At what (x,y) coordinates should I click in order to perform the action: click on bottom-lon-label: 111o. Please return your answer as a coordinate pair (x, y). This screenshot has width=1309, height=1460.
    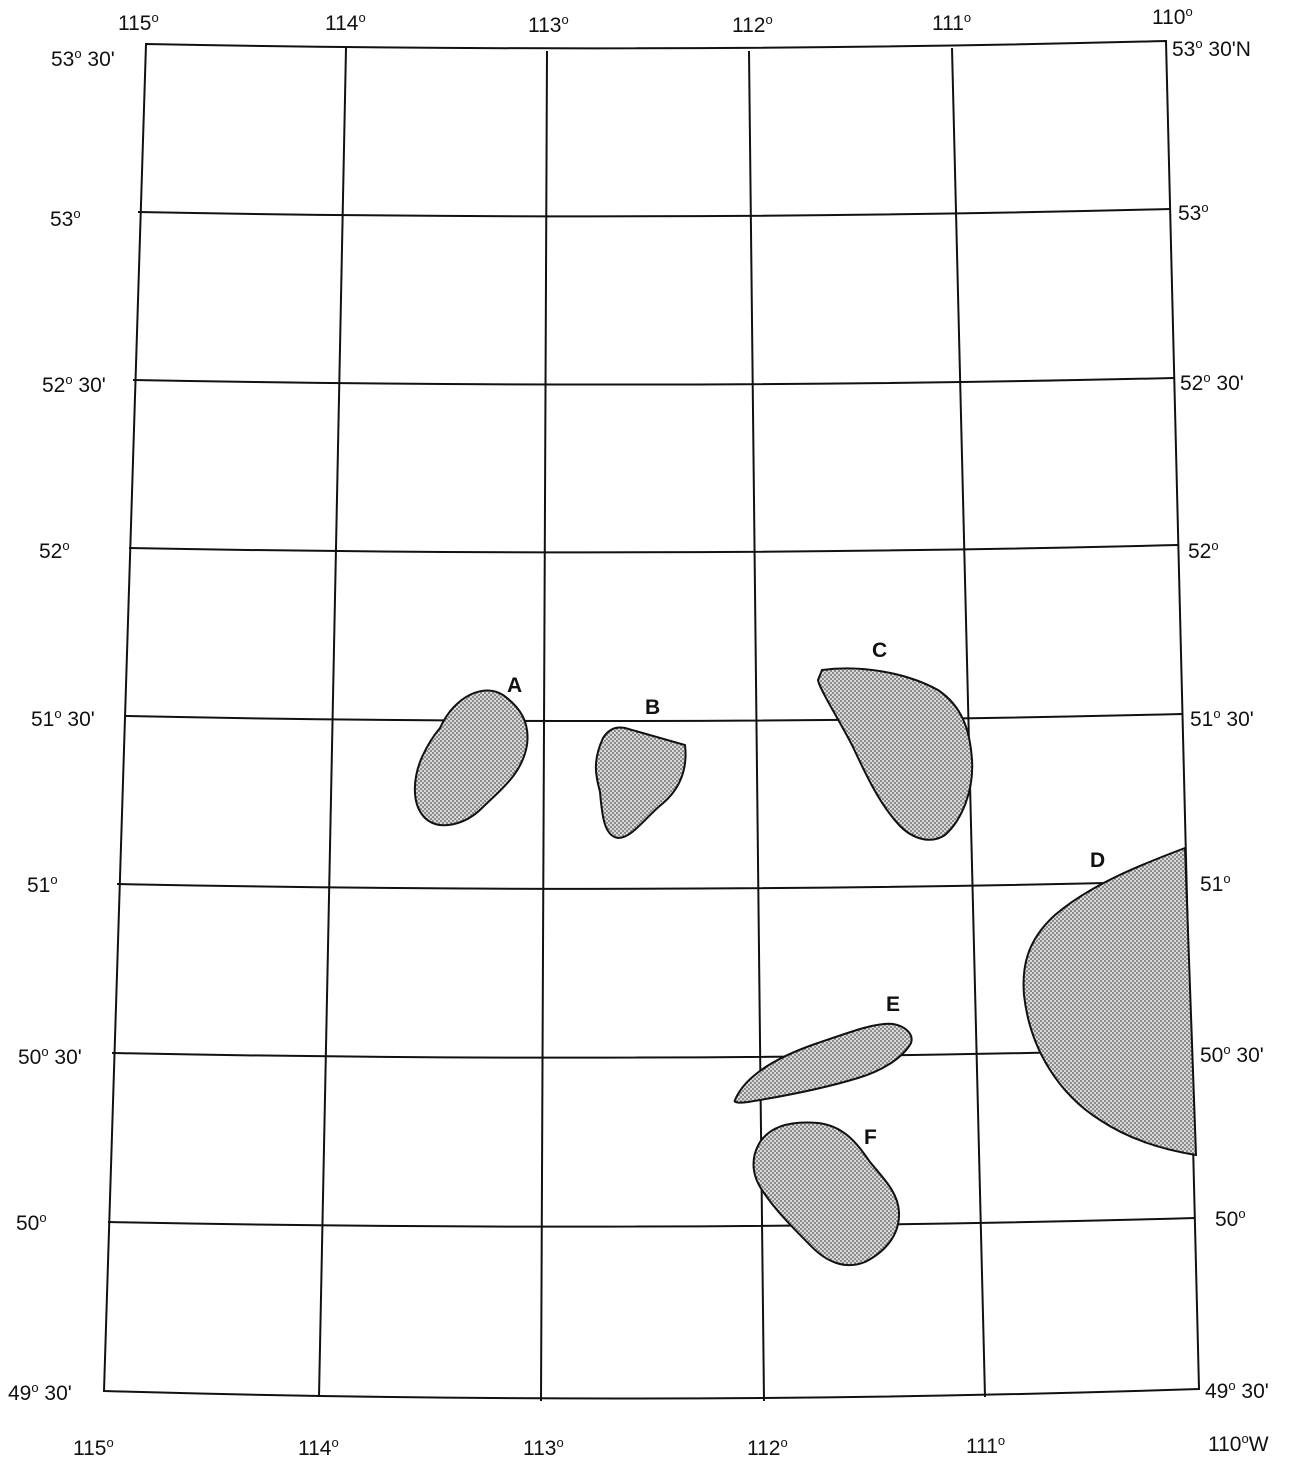
    Looking at the image, I should click on (985, 1445).